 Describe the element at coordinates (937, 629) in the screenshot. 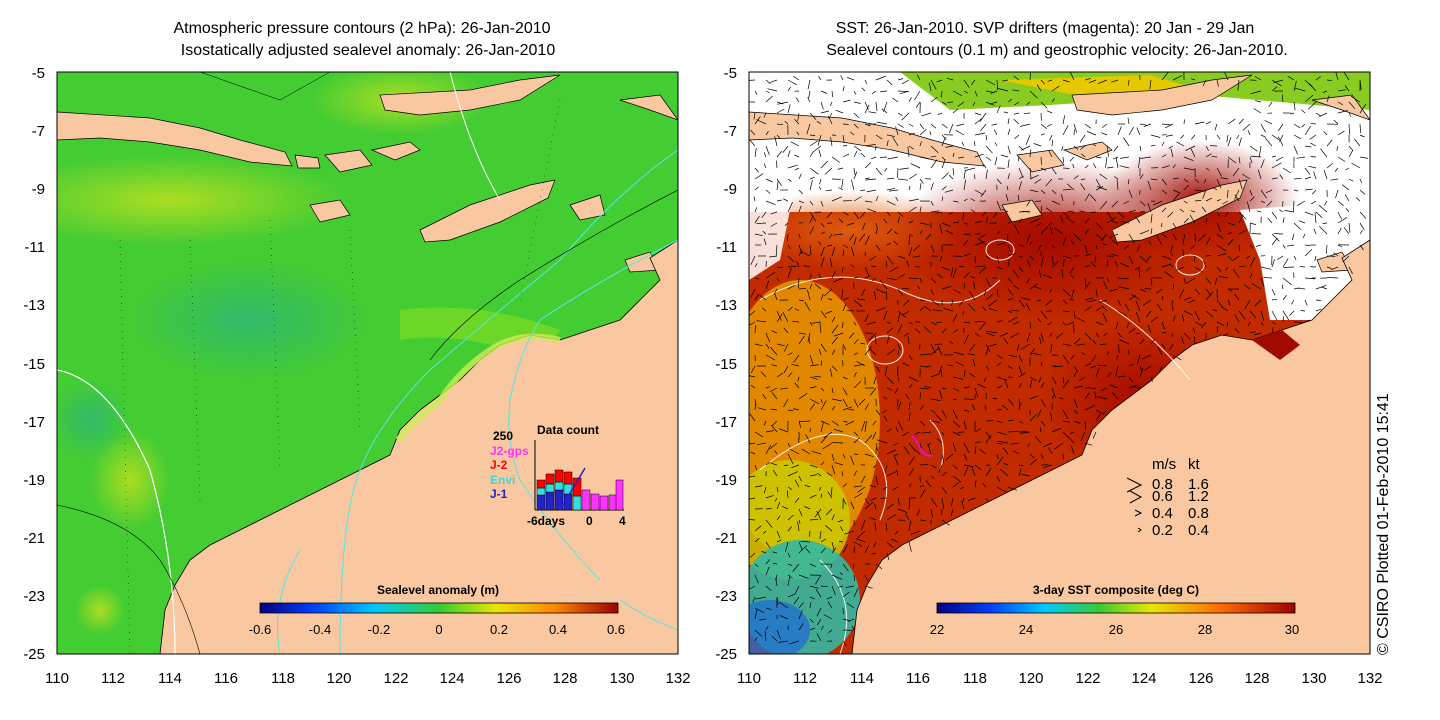

I see `right-cb-tick: 22` at that location.